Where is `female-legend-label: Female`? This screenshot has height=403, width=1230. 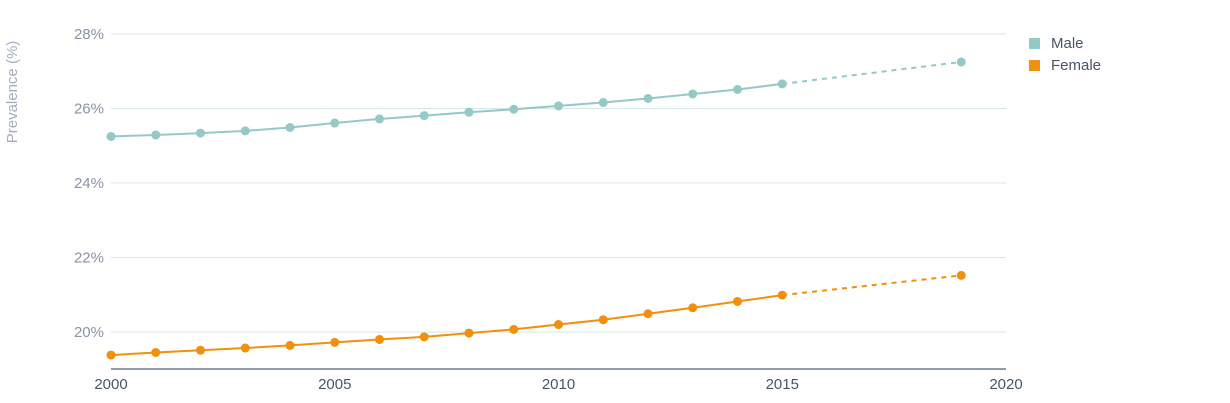
female-legend-label: Female is located at coordinates (1076, 65).